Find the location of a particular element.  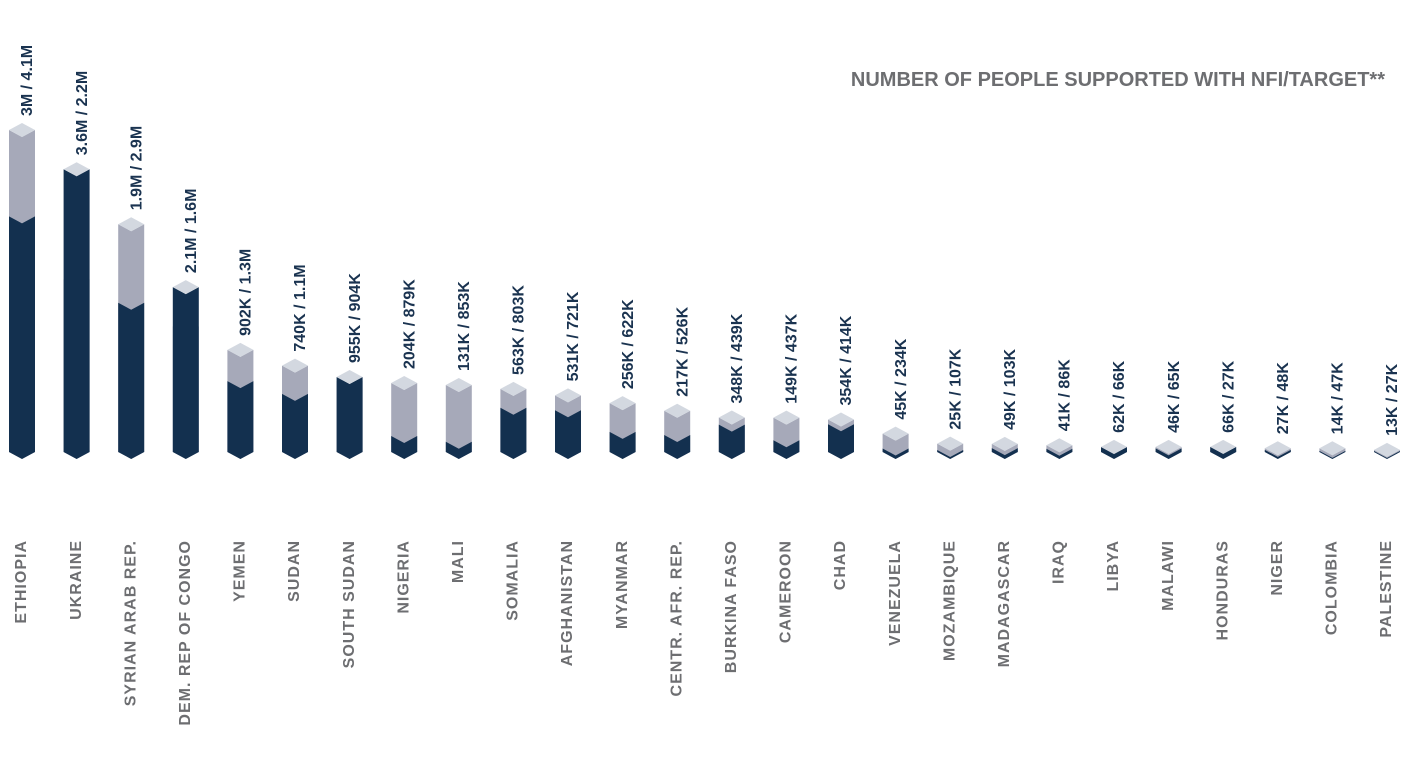

x-tick-label: NIGERIA is located at coordinates (403, 577).